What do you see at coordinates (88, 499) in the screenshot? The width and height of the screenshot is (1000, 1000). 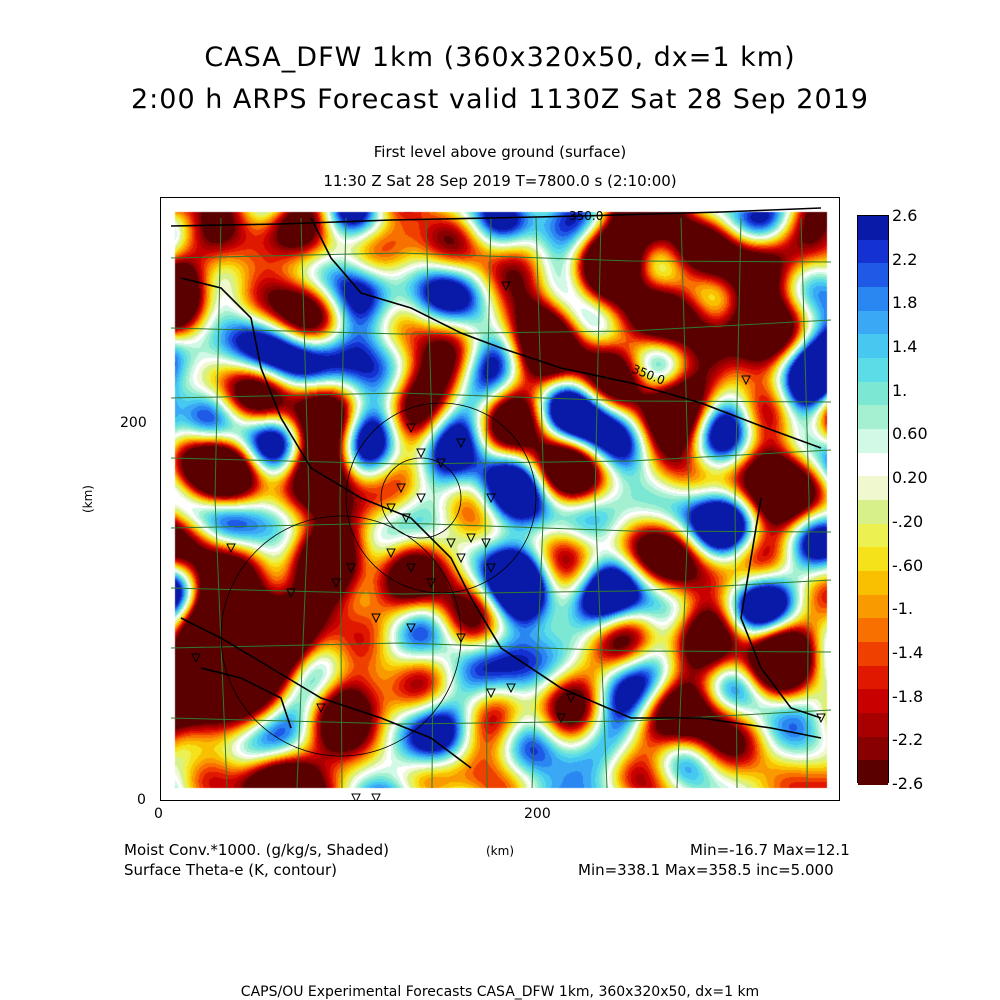 I see `y-axis-unit: (km)` at bounding box center [88, 499].